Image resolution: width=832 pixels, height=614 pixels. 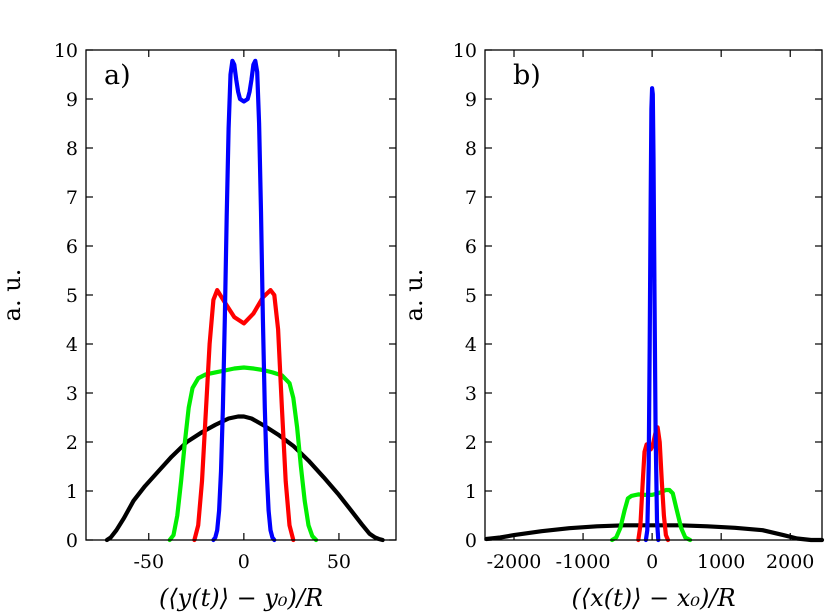 What do you see at coordinates (471, 198) in the screenshot?
I see `ytick-label-b-7: 7` at bounding box center [471, 198].